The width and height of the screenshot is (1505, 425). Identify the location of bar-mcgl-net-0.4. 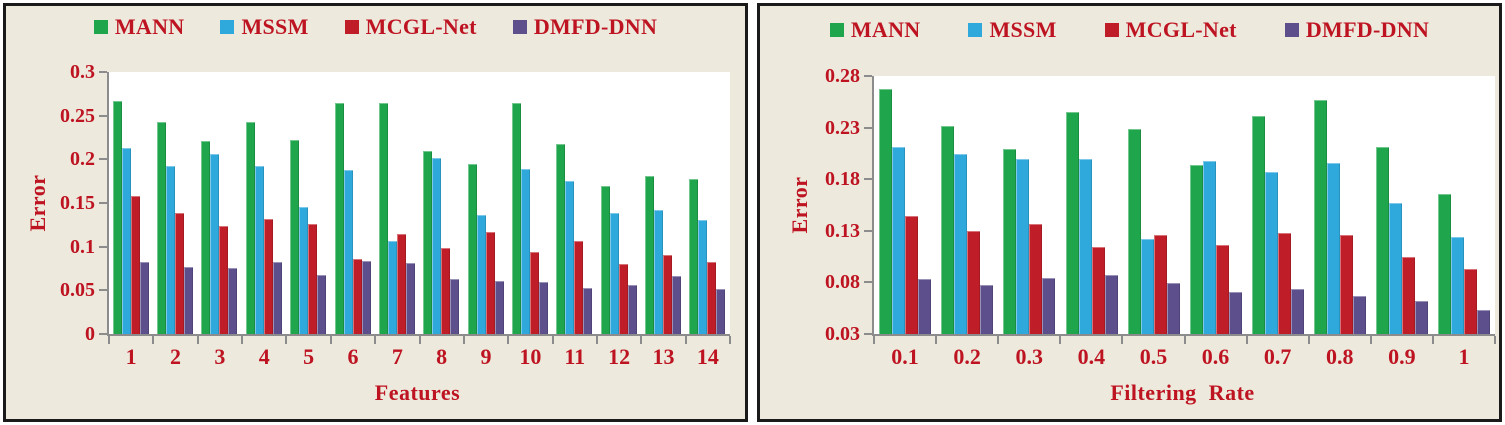
(1098, 290).